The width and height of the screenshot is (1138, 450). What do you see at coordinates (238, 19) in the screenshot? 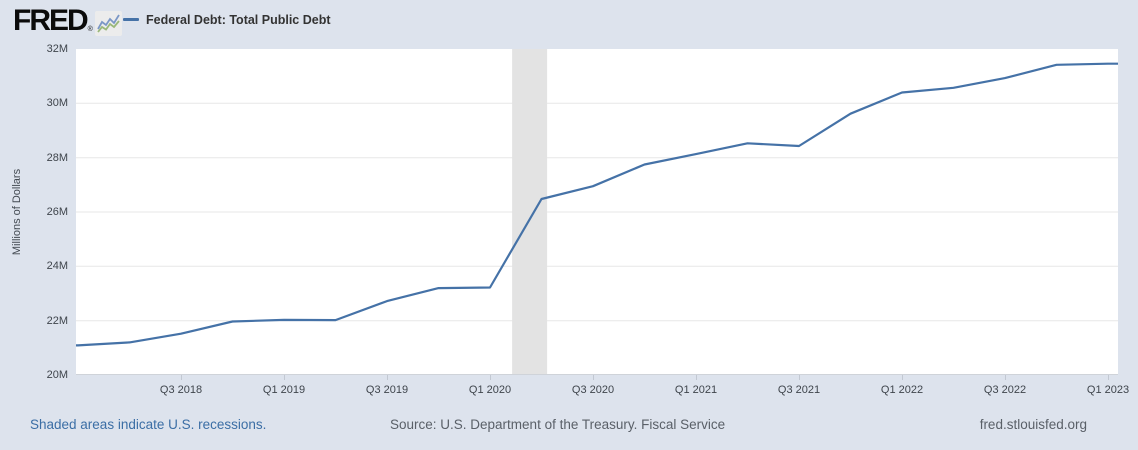
I see `legend-series-label: Federal Debt: Total Public Debt` at bounding box center [238, 19].